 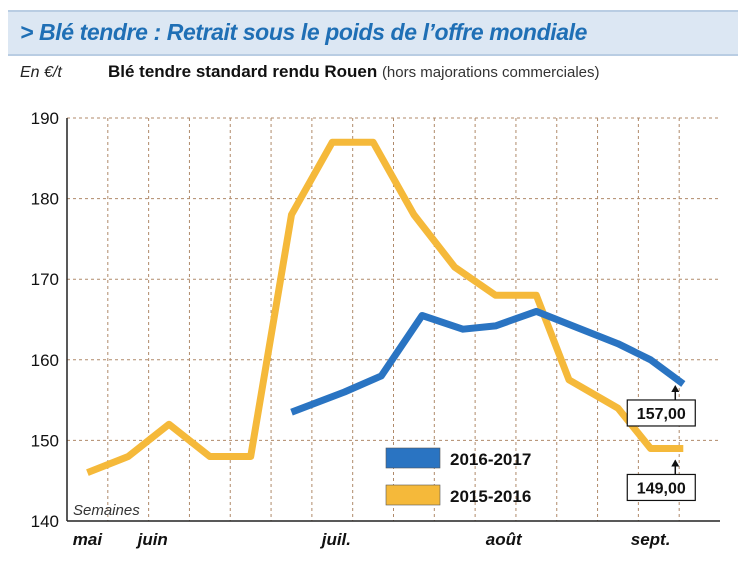 I want to click on y-tick-label: 150, so click(x=45, y=440).